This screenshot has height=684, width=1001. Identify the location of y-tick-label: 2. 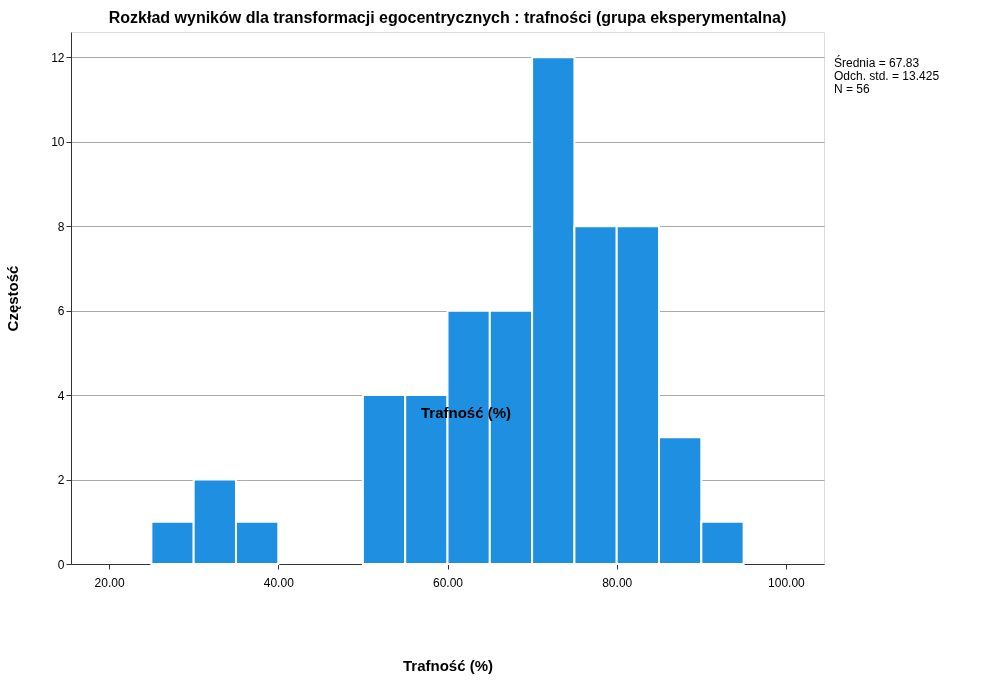
(61, 480).